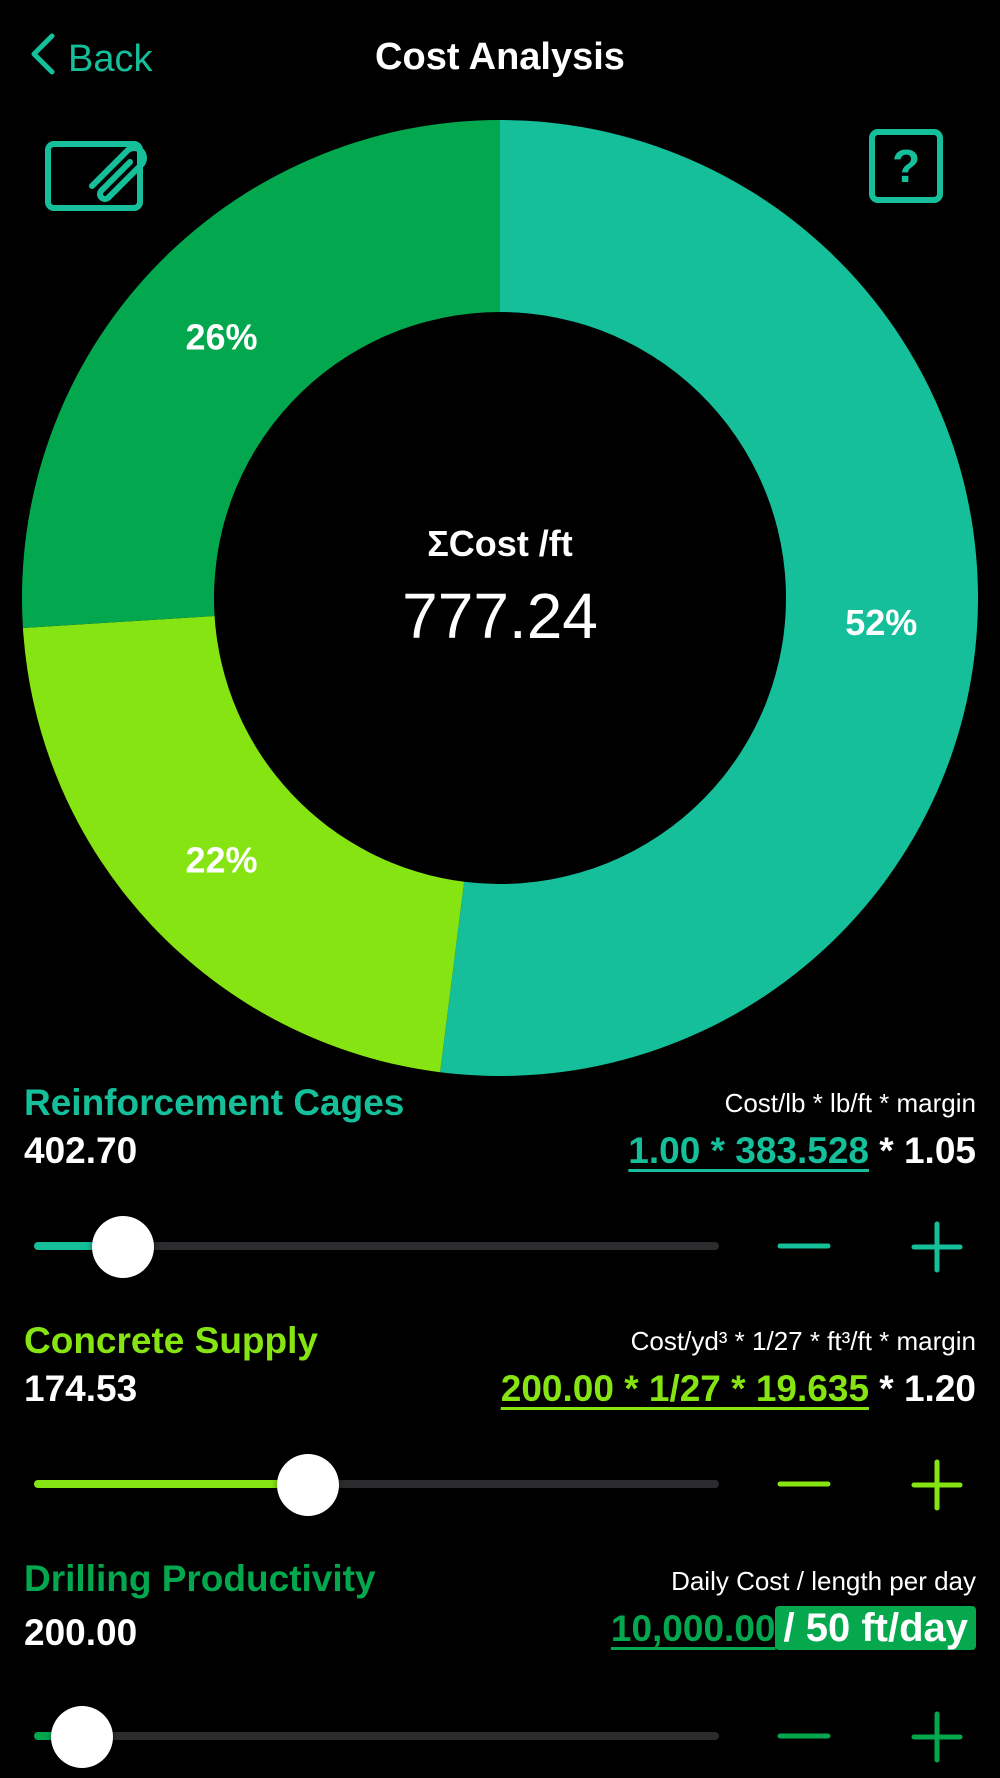 The width and height of the screenshot is (1000, 1778). I want to click on slice-percent-label: 26%, so click(222, 337).